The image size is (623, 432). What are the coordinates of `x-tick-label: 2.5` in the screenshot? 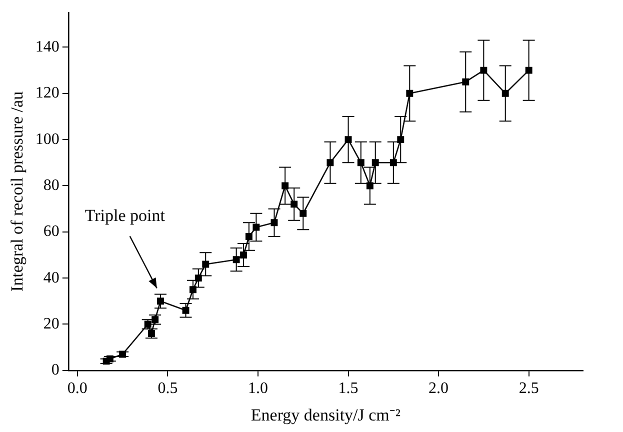 It's located at (528, 389).